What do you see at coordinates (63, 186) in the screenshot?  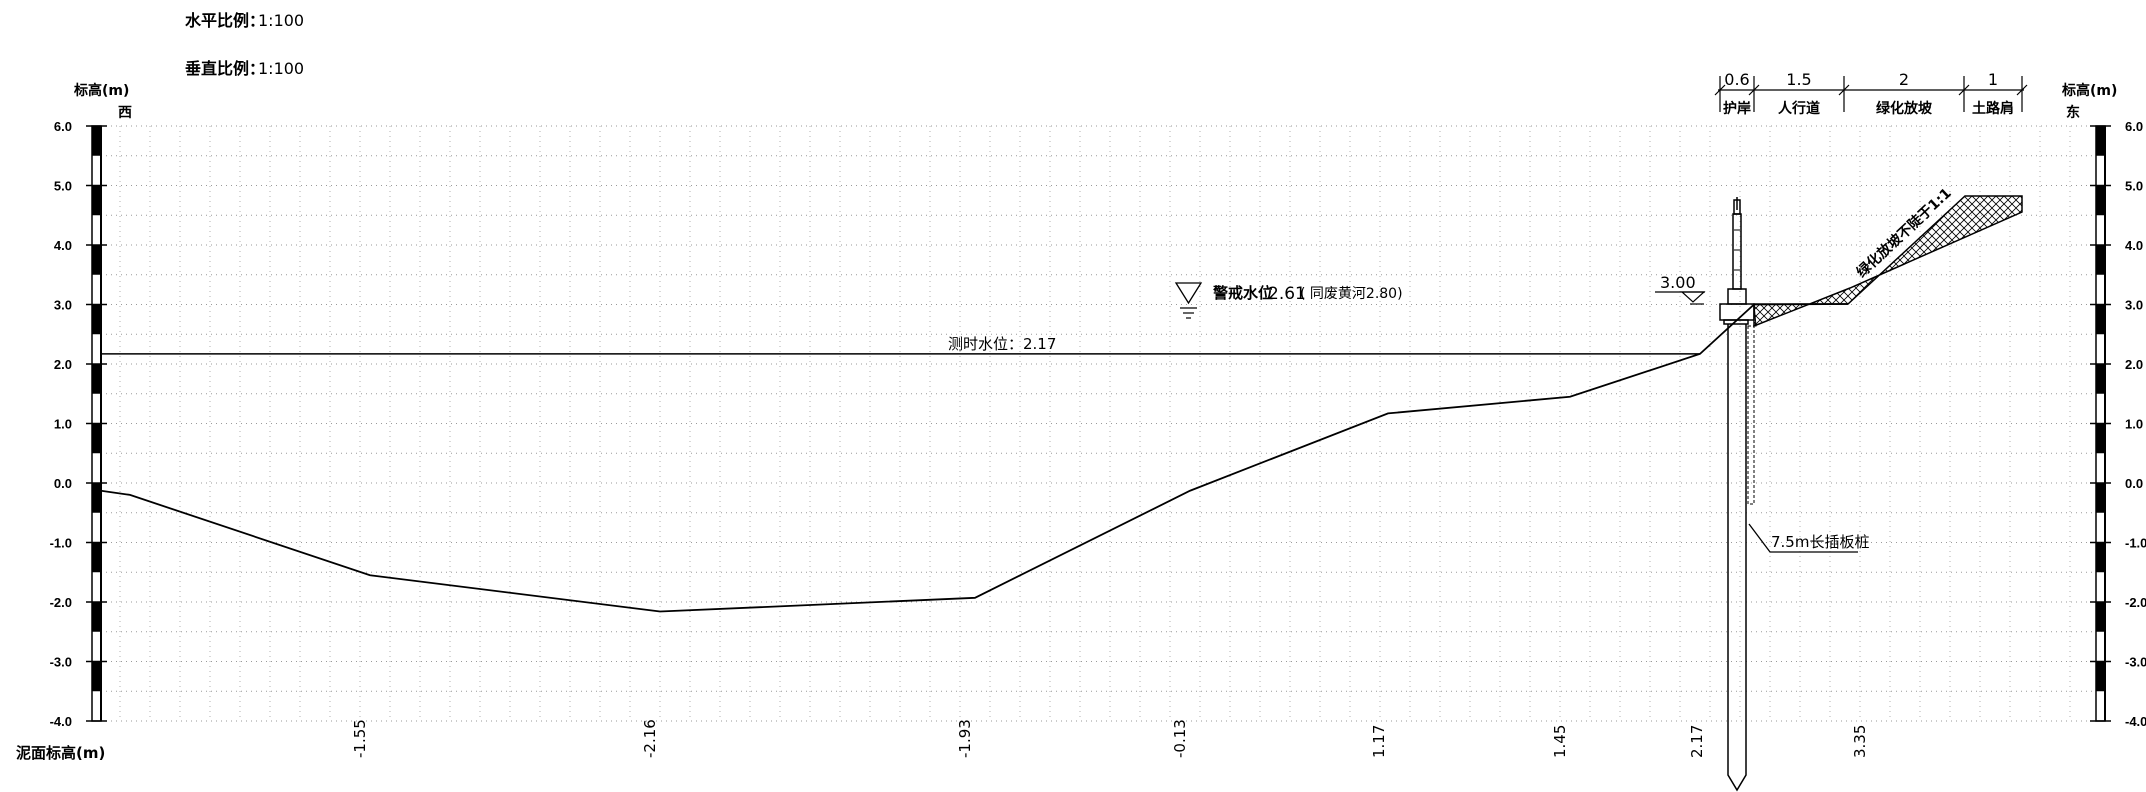 I see `left-tick-label: 5.0` at bounding box center [63, 186].